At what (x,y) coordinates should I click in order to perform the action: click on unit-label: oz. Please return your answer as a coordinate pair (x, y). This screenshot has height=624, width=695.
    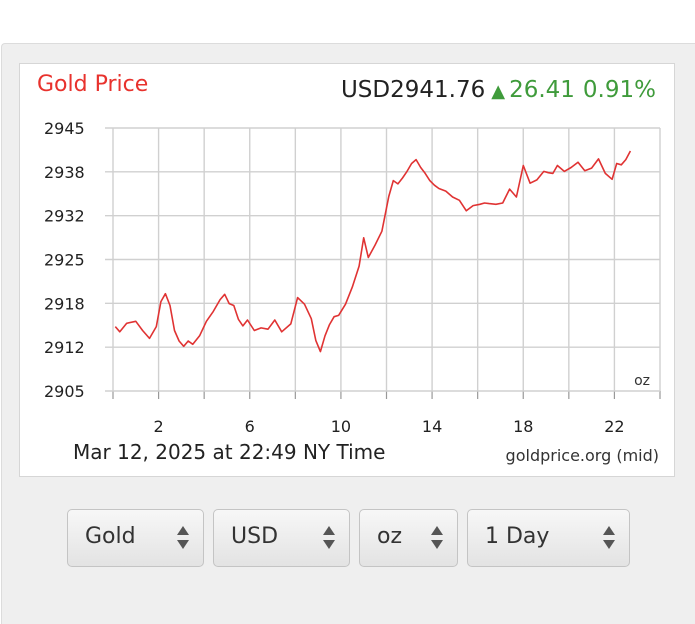
    Looking at the image, I should click on (642, 381).